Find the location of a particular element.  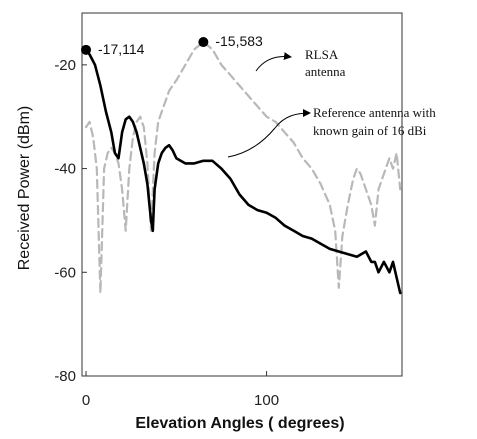

rlsa-callout-line2: antenna is located at coordinates (325, 71).